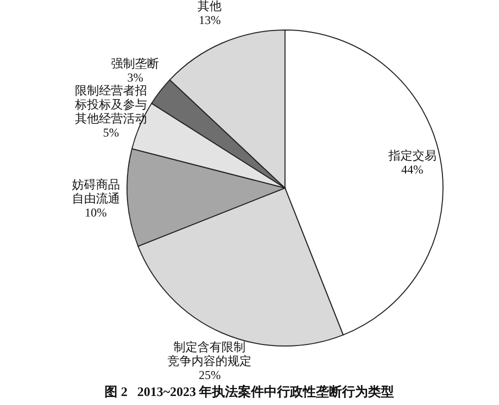 The height and width of the screenshot is (405, 499). I want to click on slice-label: 强制垄断, so click(135, 63).